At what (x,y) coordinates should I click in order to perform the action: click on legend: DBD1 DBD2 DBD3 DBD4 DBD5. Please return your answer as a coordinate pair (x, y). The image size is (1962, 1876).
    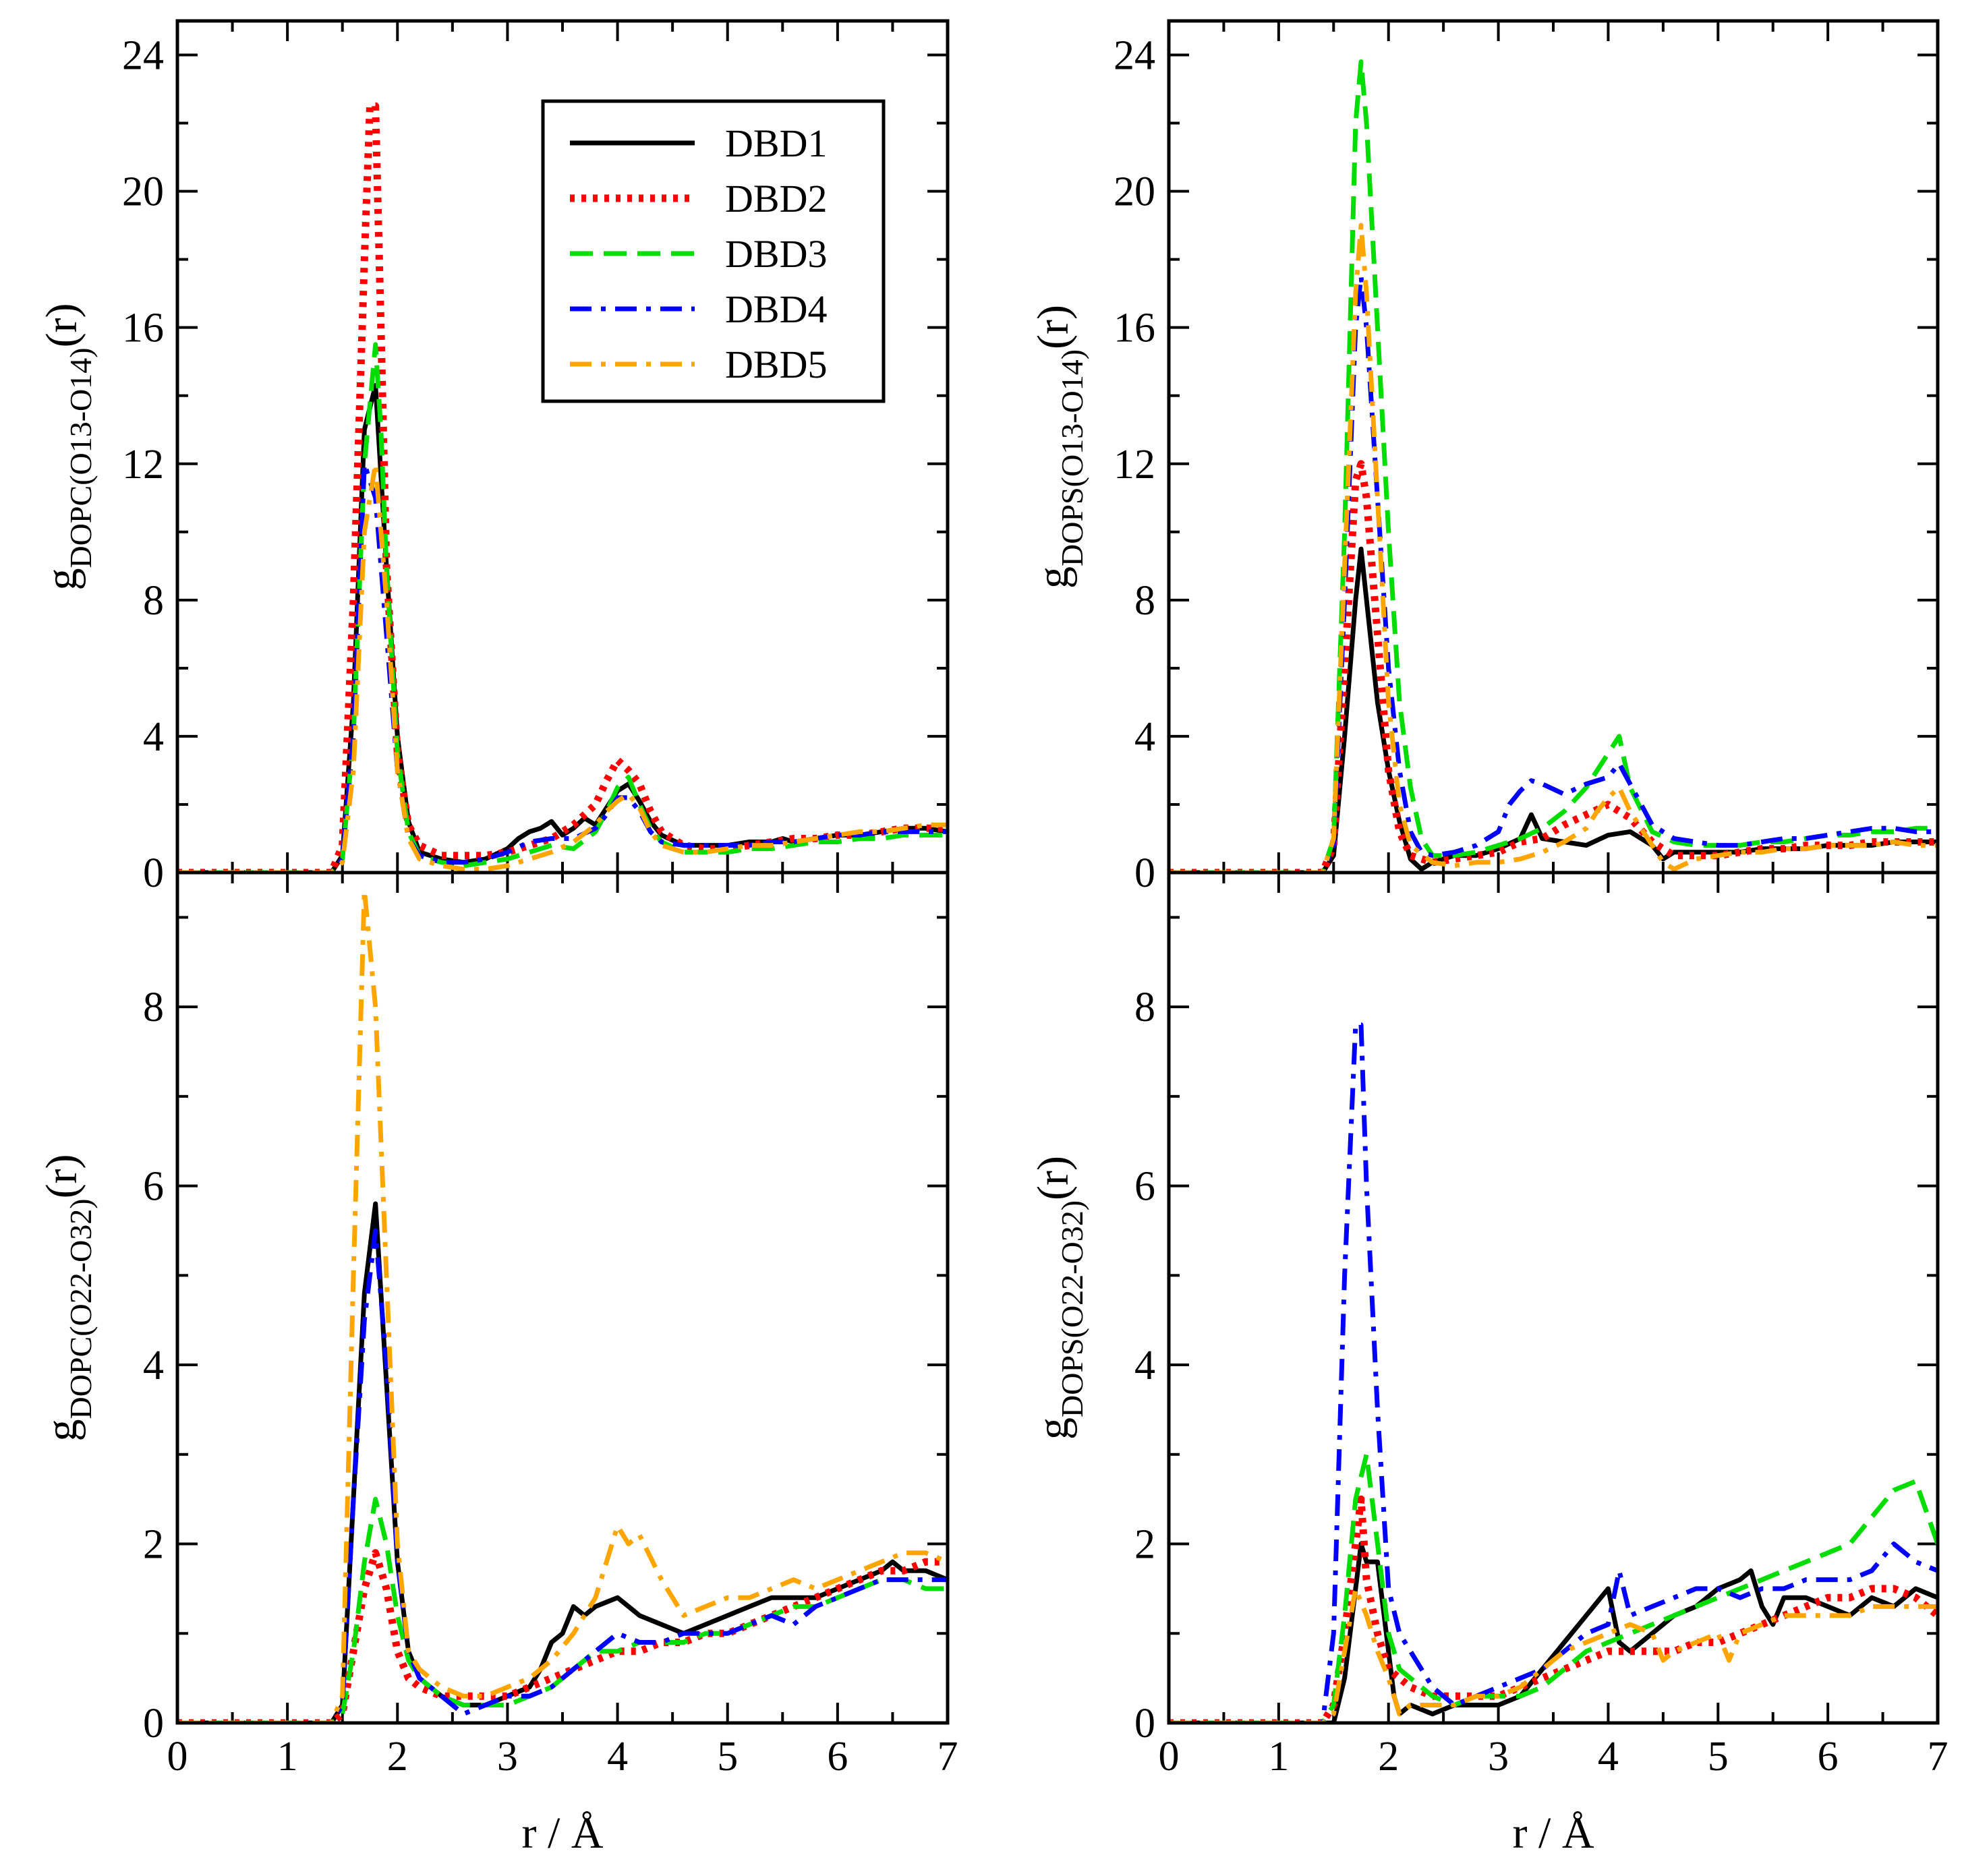
    Looking at the image, I should click on (713, 251).